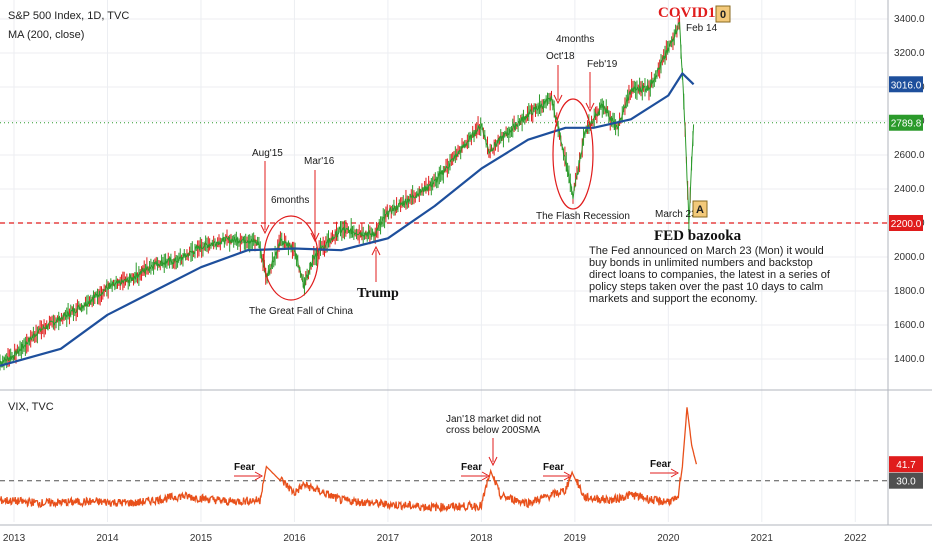 The image size is (932, 550). Describe the element at coordinates (909, 359) in the screenshot. I see `y-tick-label: 1400.0` at that location.